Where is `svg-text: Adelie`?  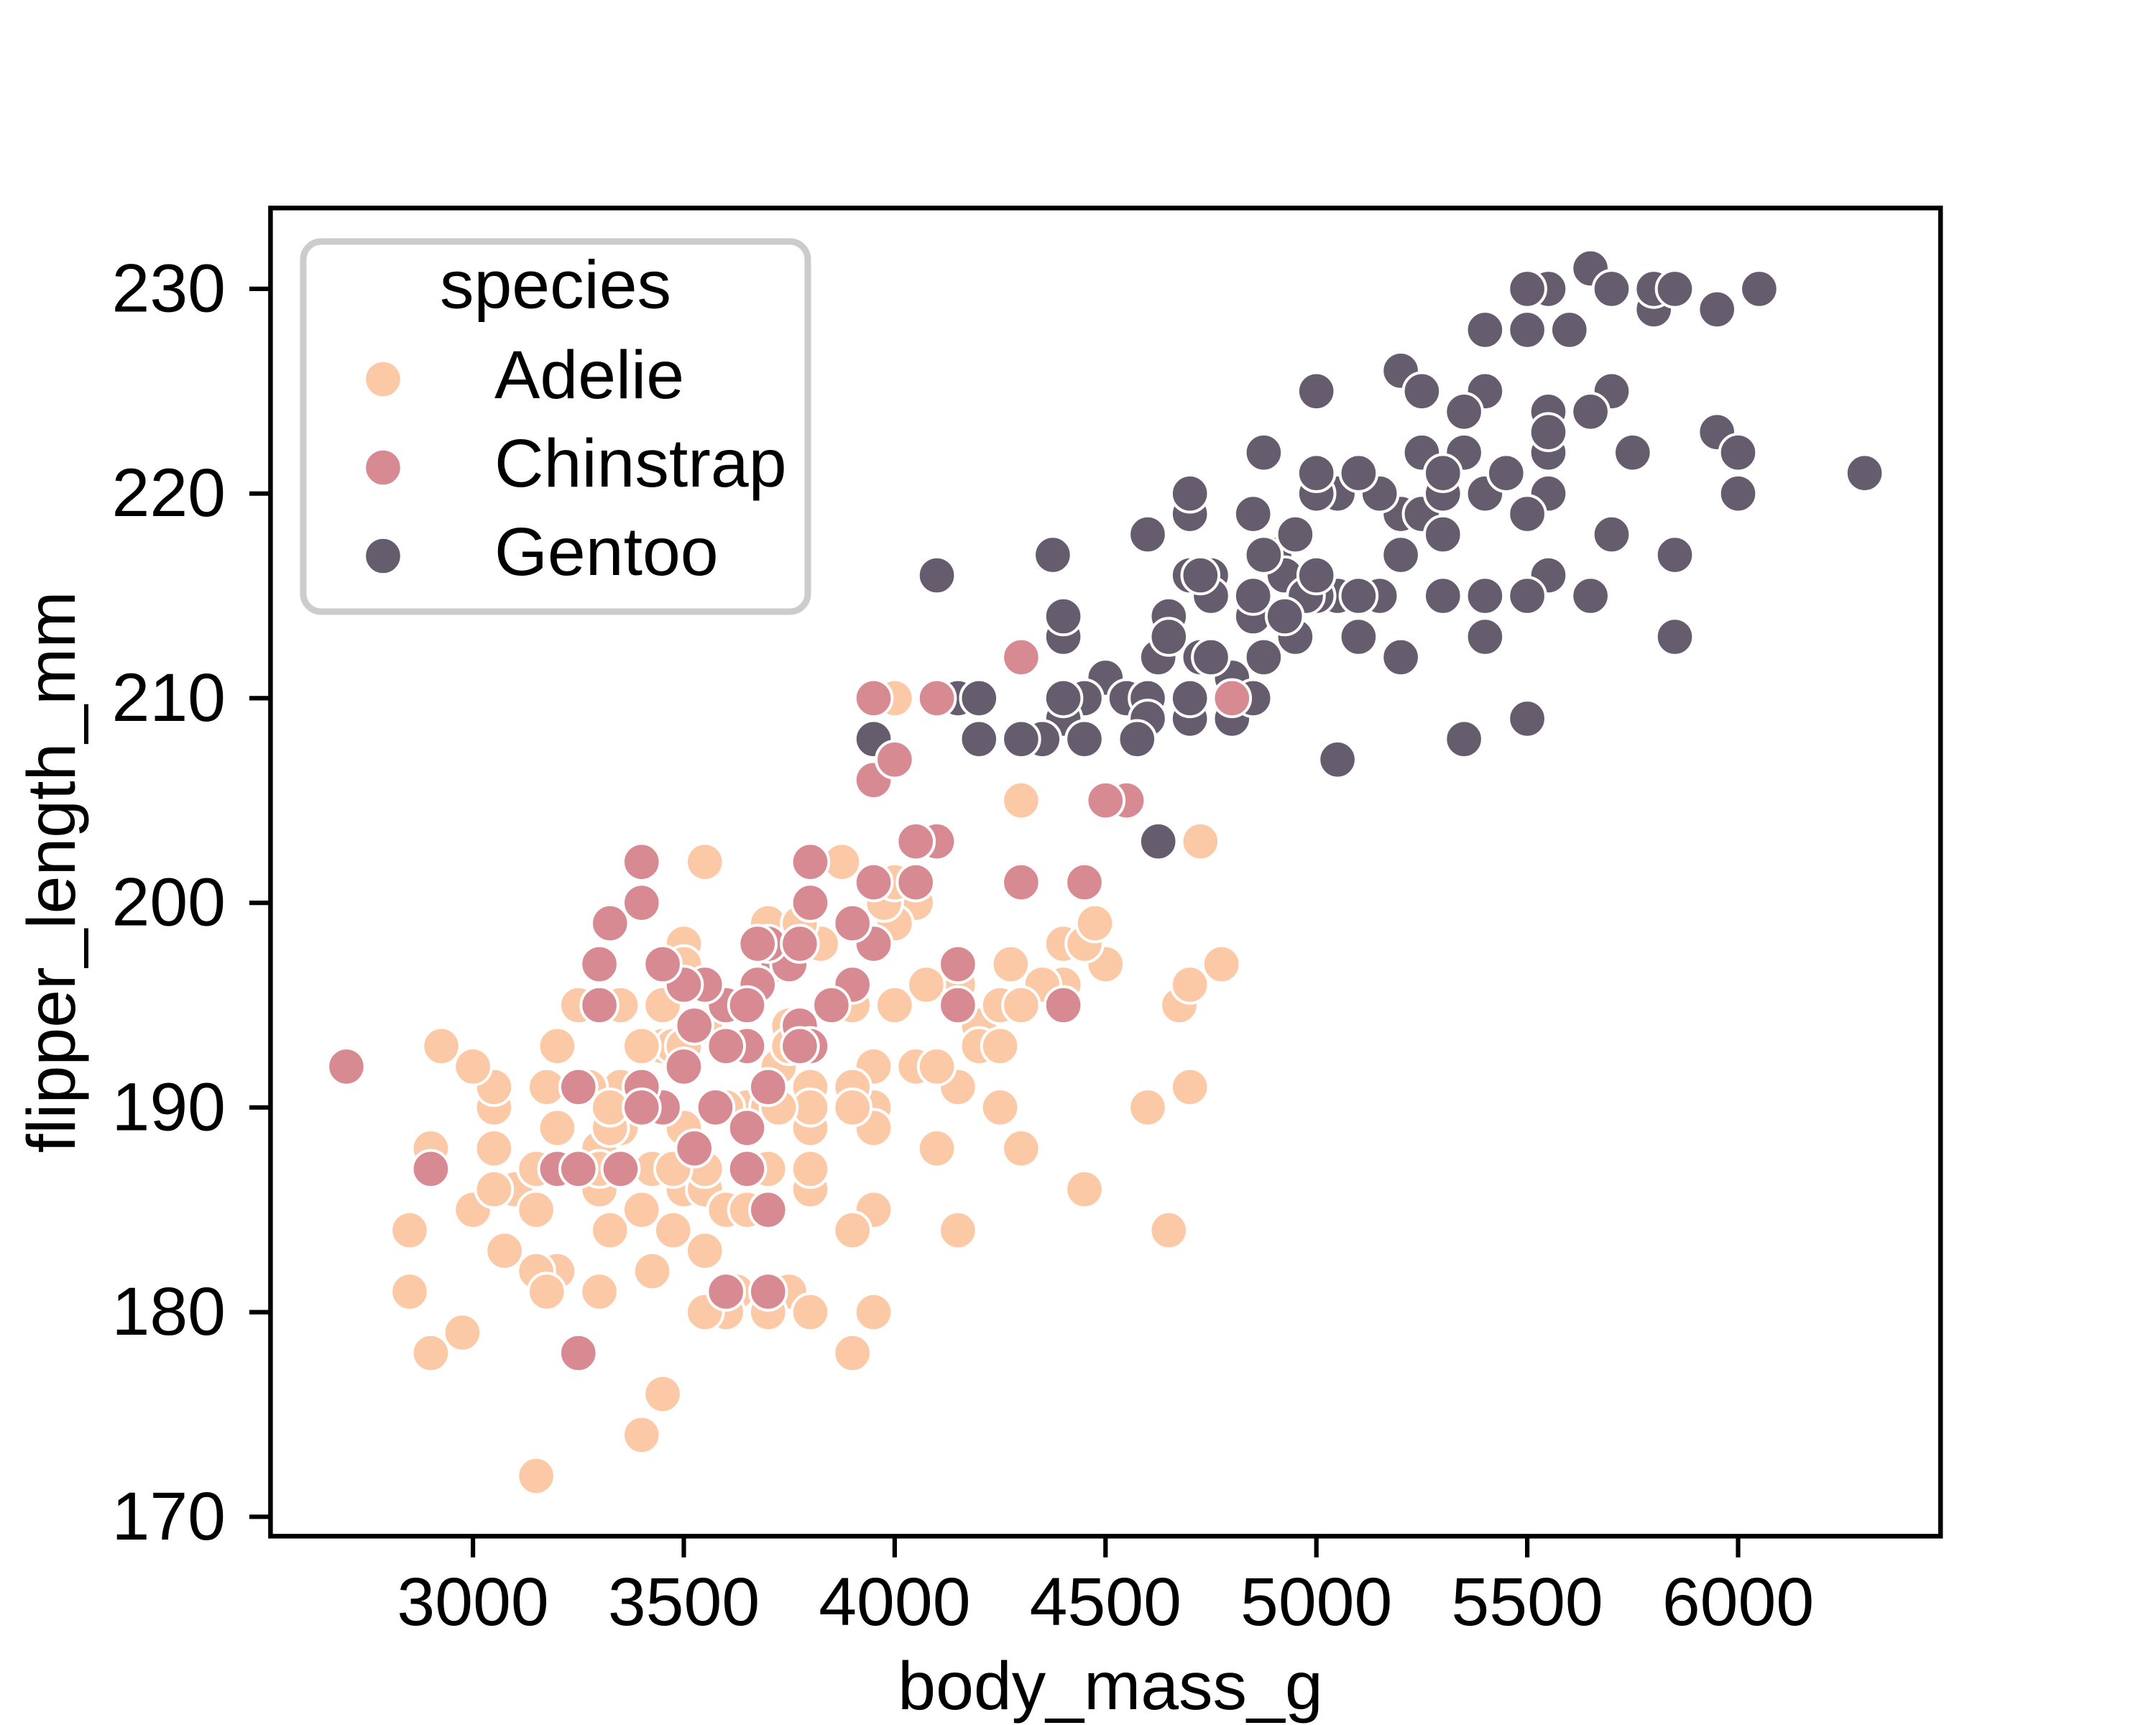
svg-text: Adelie is located at coordinates (589, 375).